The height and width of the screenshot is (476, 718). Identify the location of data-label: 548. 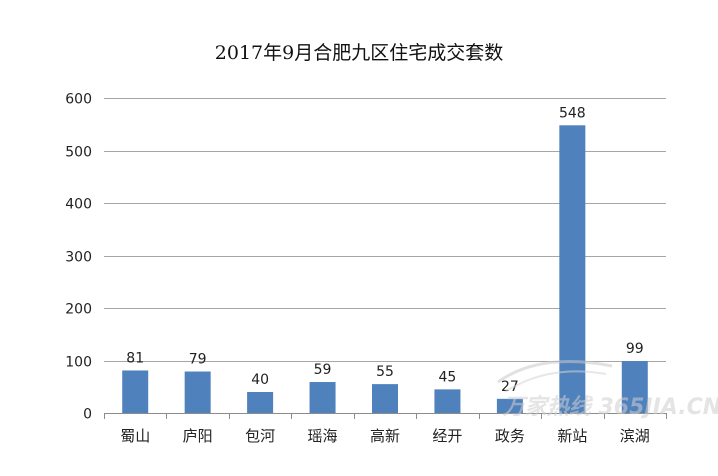
(572, 113).